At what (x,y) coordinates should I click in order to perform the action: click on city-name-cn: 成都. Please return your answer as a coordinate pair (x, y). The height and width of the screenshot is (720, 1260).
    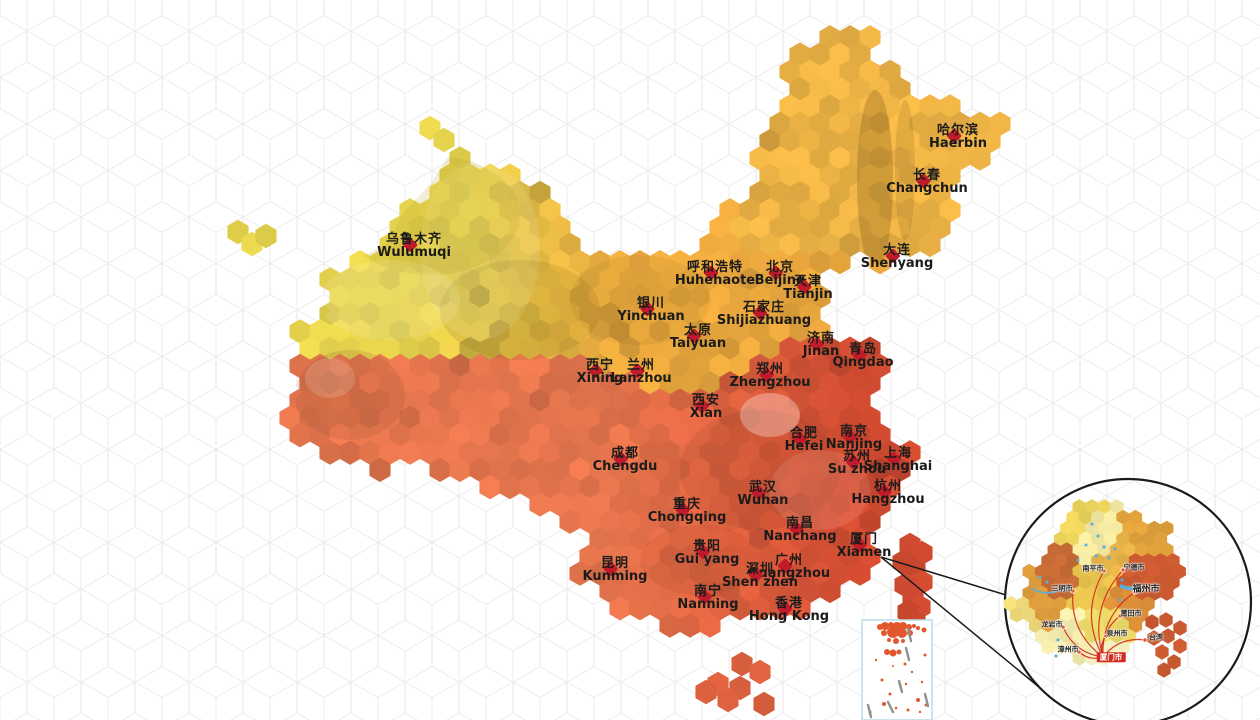
    Looking at the image, I should click on (625, 453).